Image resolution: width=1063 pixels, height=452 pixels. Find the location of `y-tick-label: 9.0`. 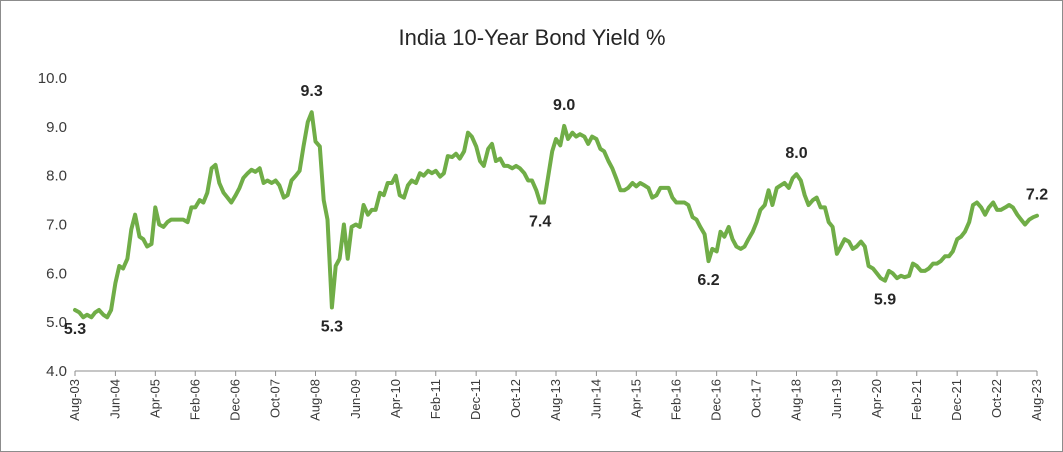

y-tick-label: 9.0 is located at coordinates (56, 127).